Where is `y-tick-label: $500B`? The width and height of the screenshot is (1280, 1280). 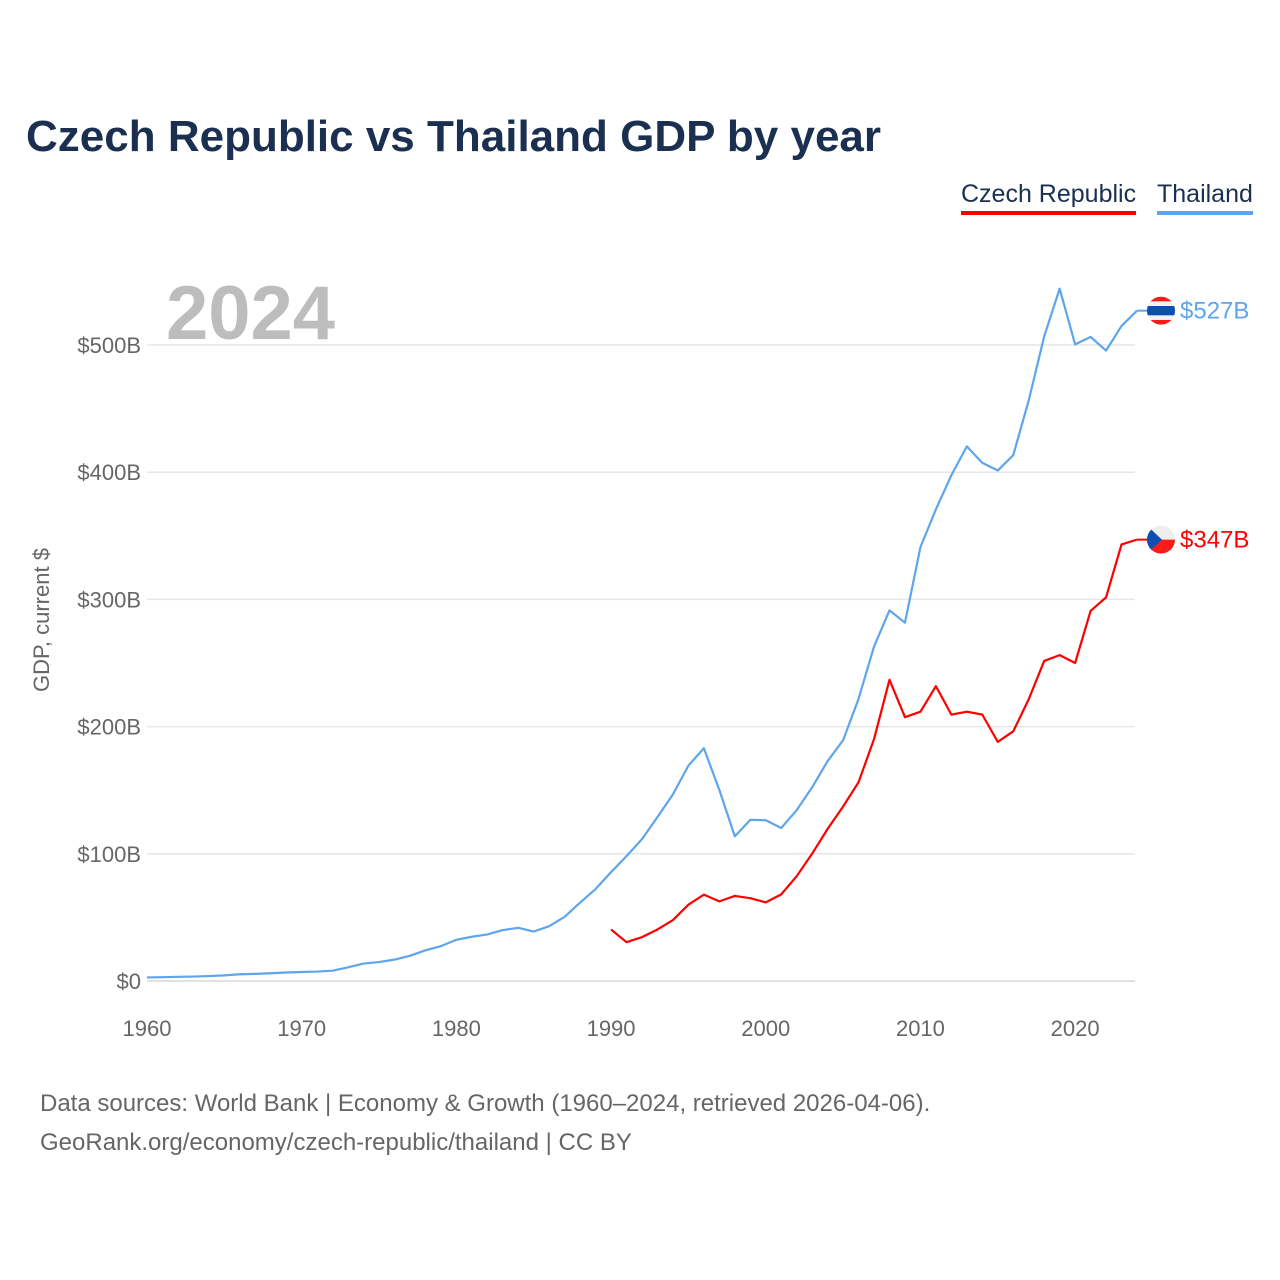
y-tick-label: $500B is located at coordinates (109, 345).